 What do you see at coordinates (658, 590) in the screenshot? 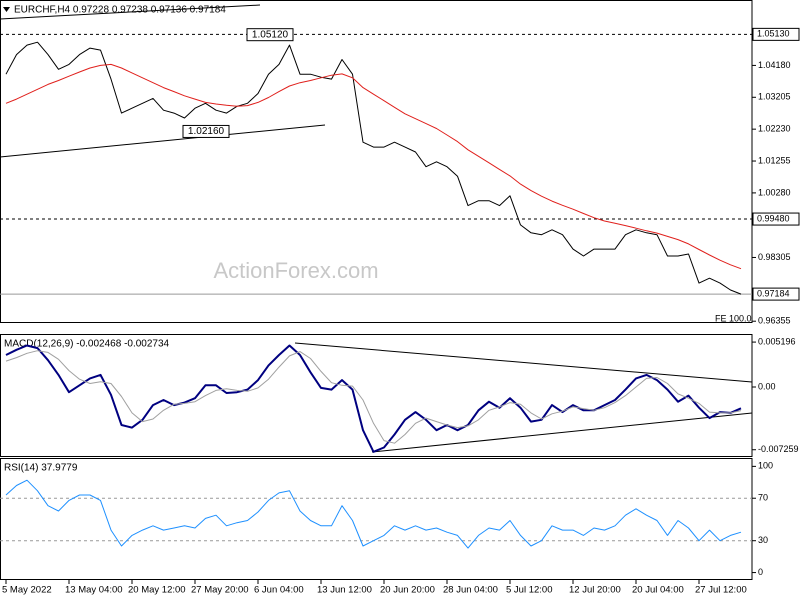
I see `x-tick-label: 20 Jul 04:00` at bounding box center [658, 590].